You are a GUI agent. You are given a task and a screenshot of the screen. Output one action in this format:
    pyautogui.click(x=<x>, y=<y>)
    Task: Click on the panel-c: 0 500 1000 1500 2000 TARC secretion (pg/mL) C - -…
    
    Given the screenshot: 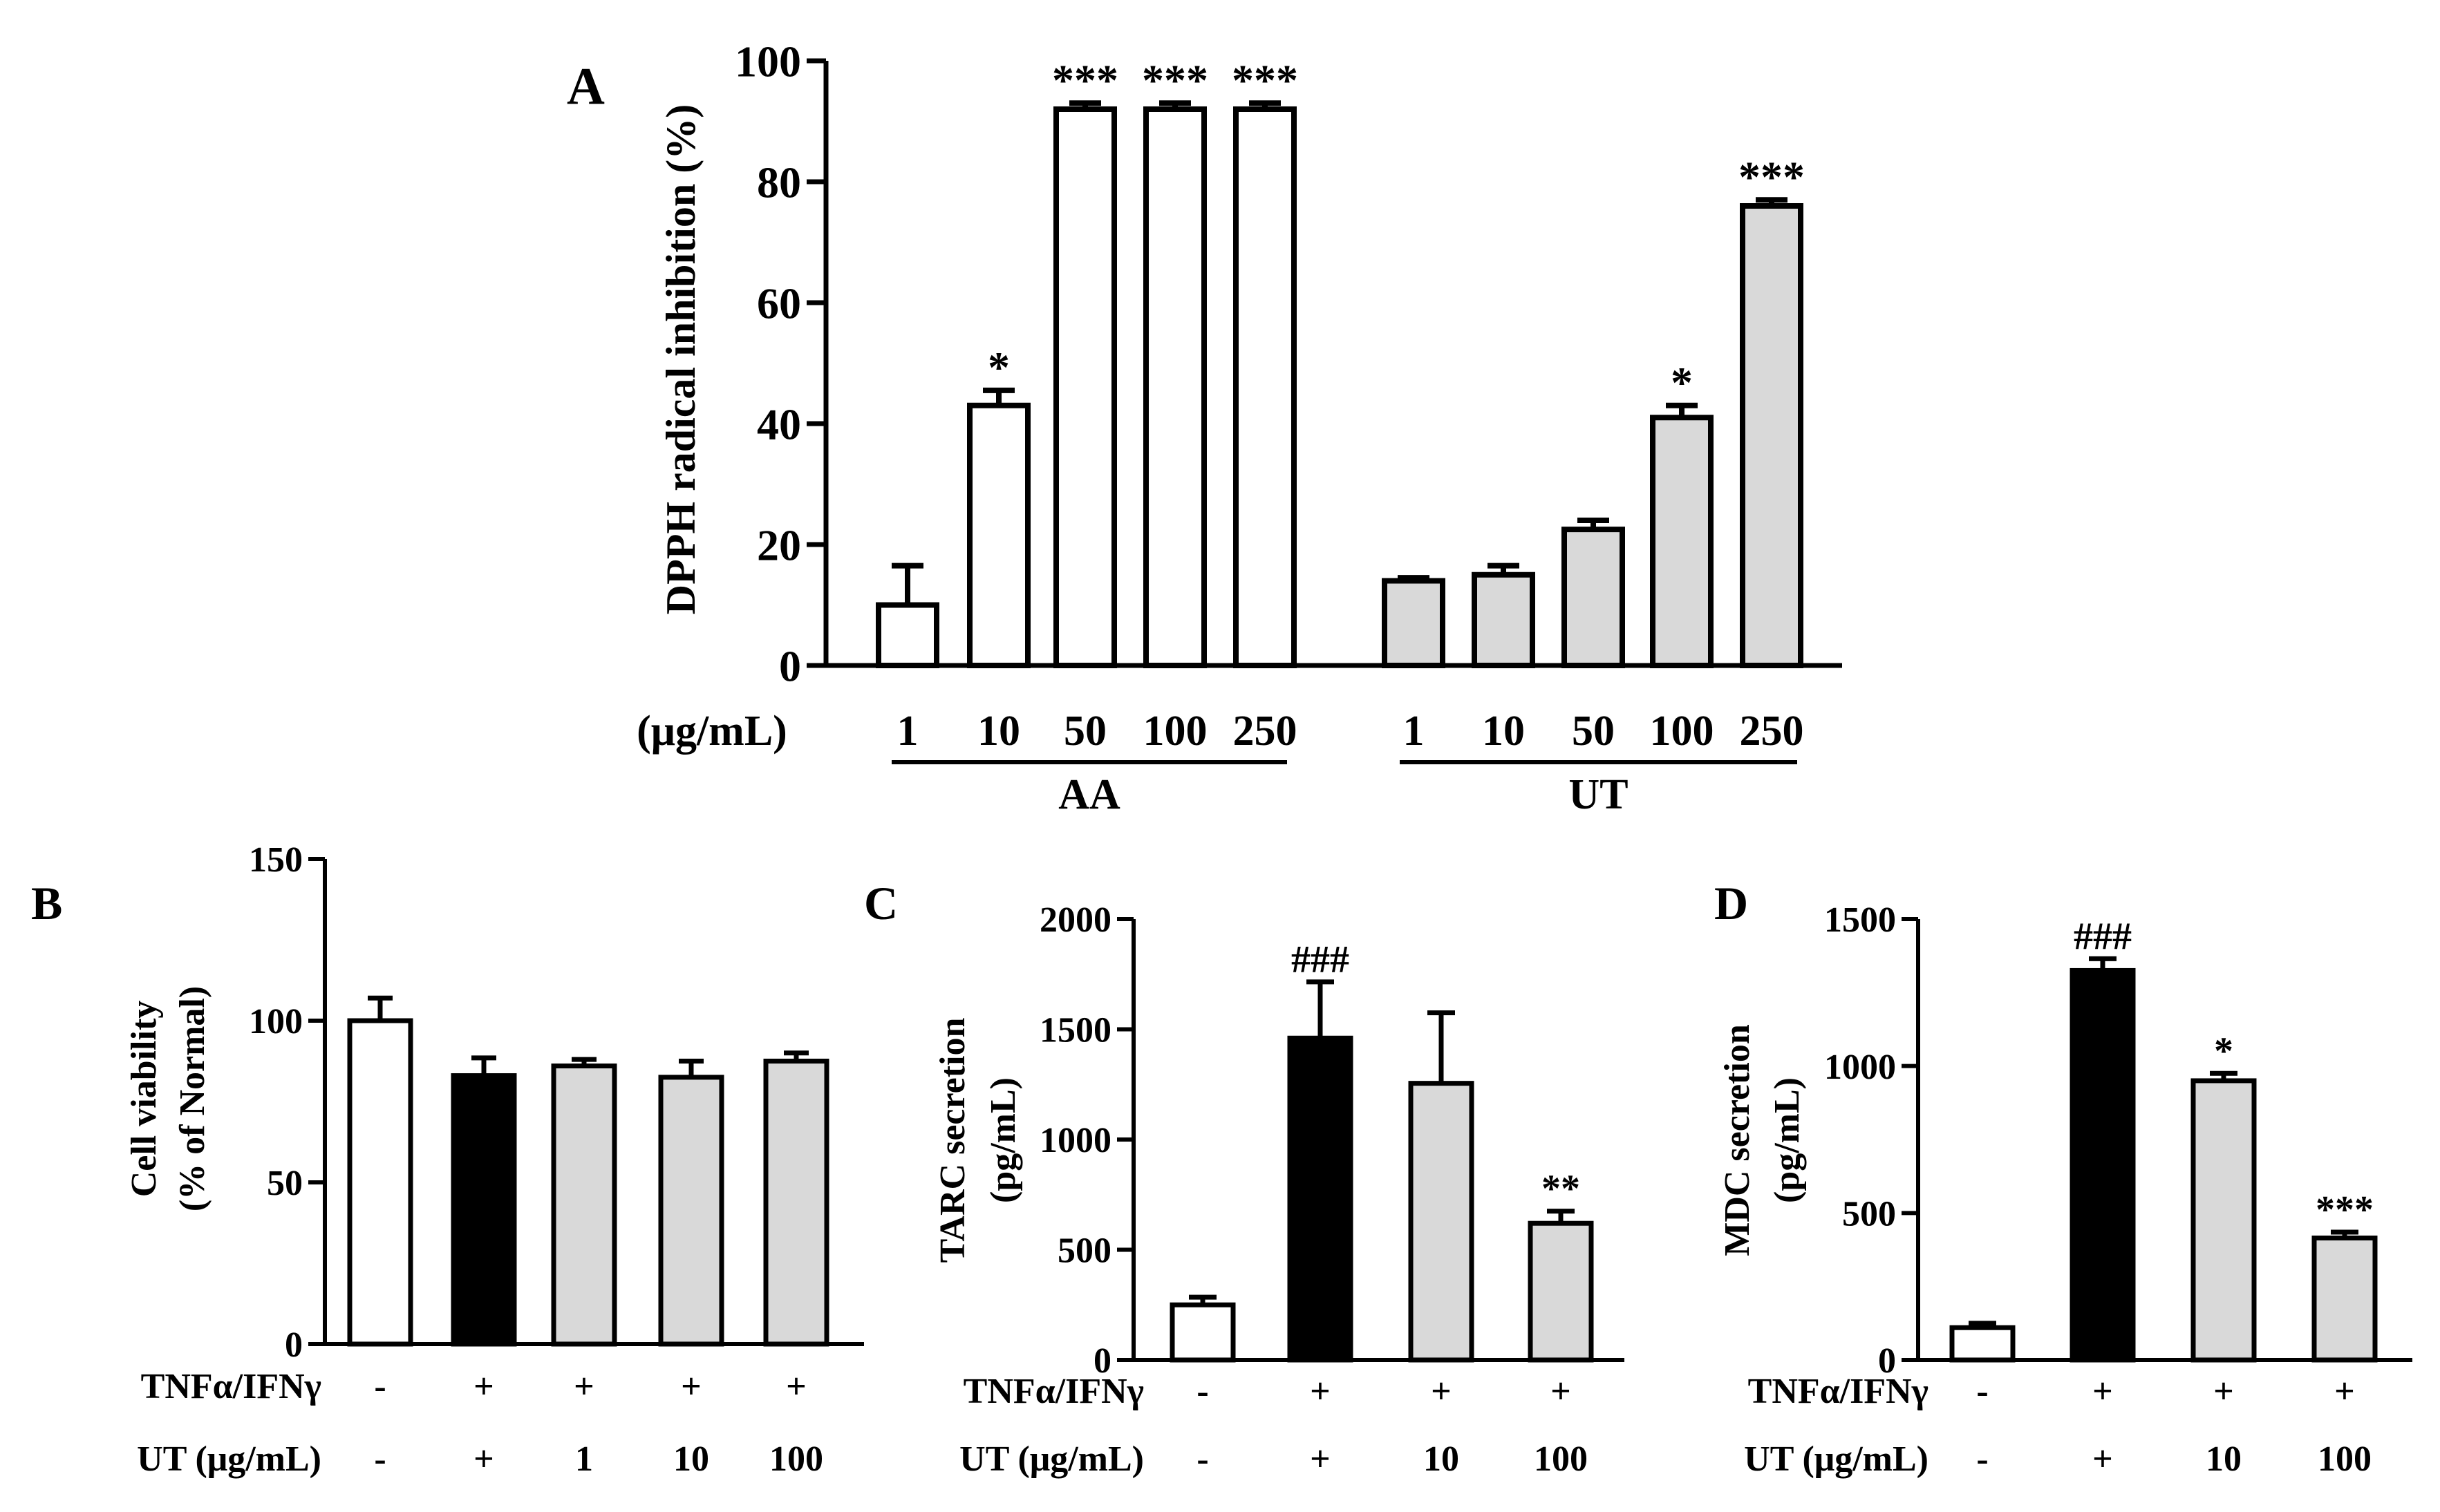 What is the action you would take?
    pyautogui.click(x=1244, y=1178)
    